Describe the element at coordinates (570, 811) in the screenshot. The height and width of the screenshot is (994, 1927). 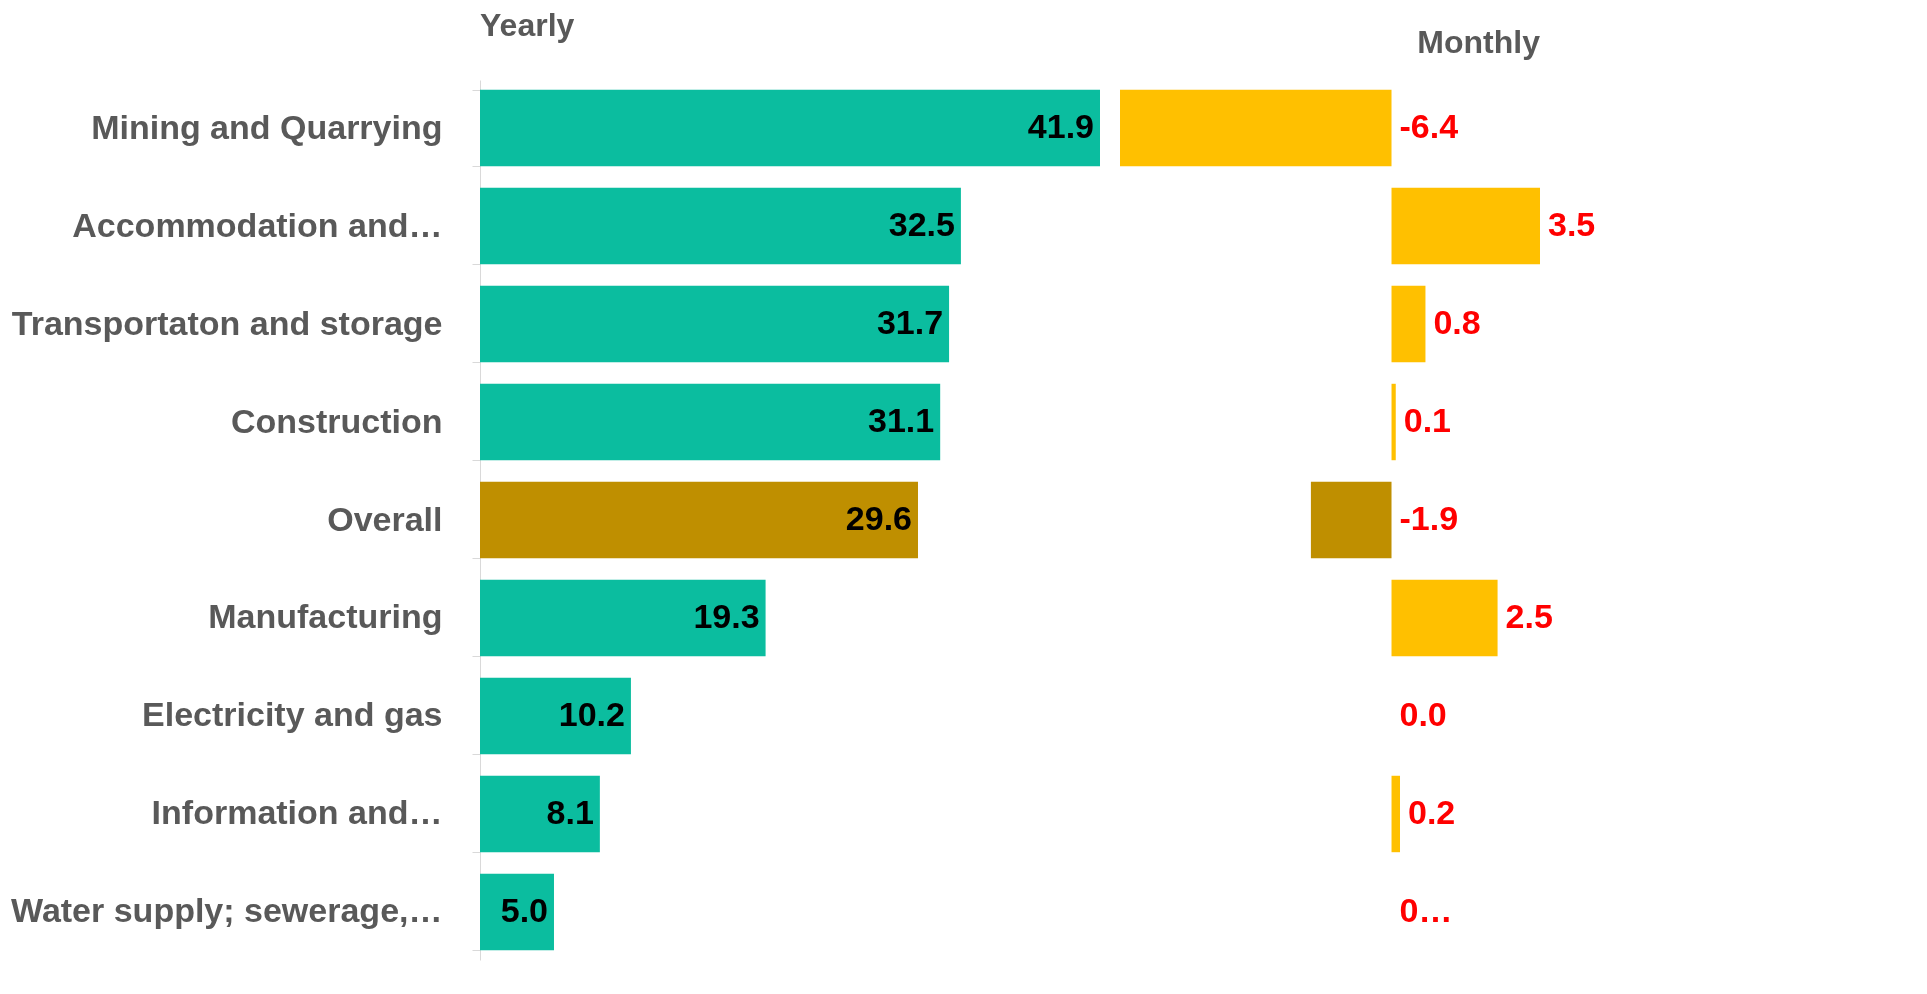
I see `data-label: 8.1` at that location.